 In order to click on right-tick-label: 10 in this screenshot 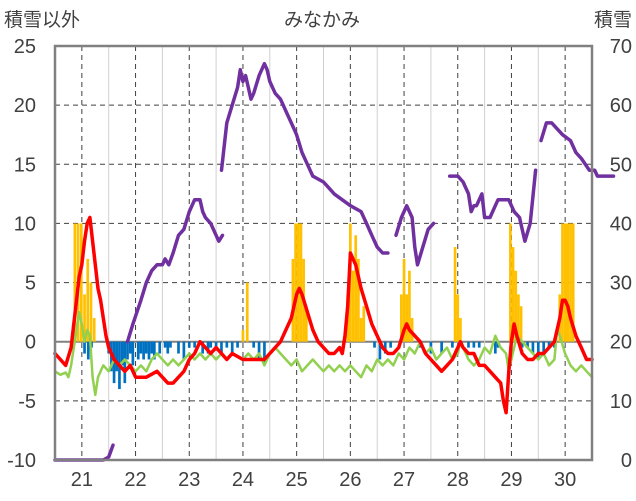, I will do `click(621, 402)`.